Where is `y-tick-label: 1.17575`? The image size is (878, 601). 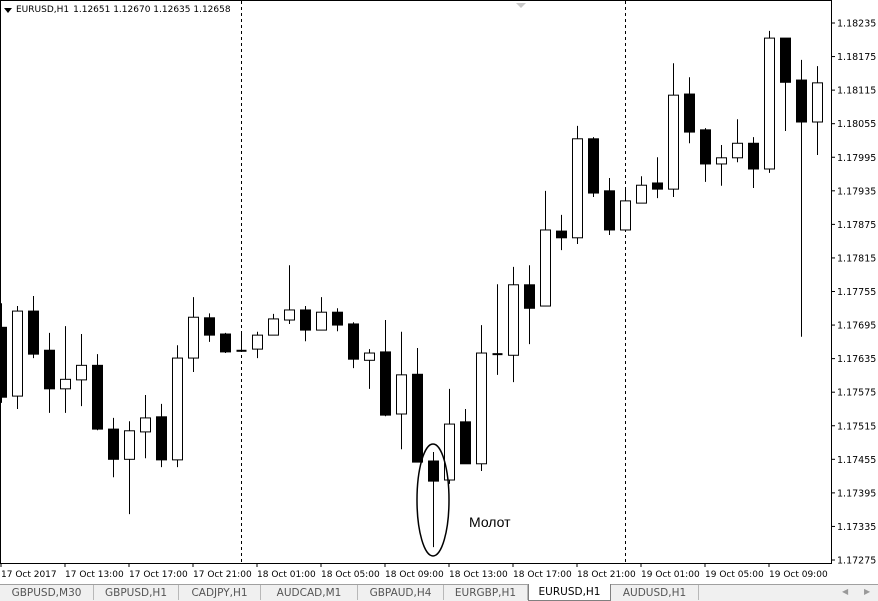
y-tick-label: 1.17575 is located at coordinates (856, 393).